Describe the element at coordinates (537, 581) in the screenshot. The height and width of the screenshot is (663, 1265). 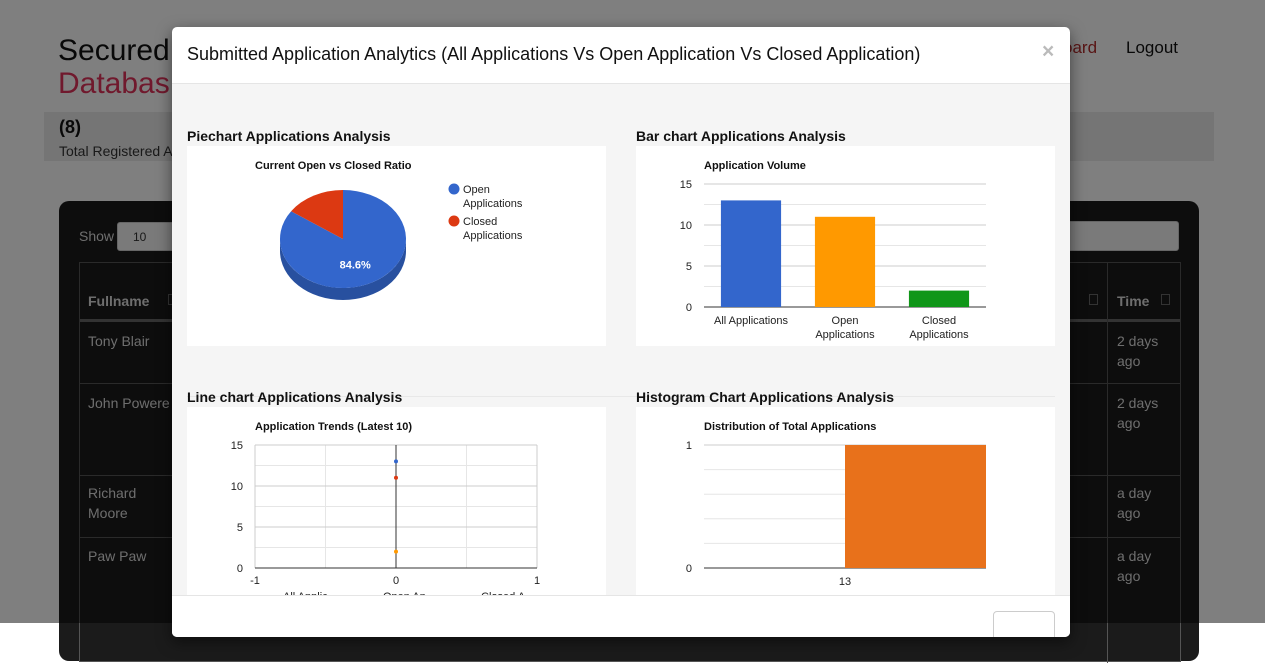
I see `line-x-tick-label: 1` at that location.